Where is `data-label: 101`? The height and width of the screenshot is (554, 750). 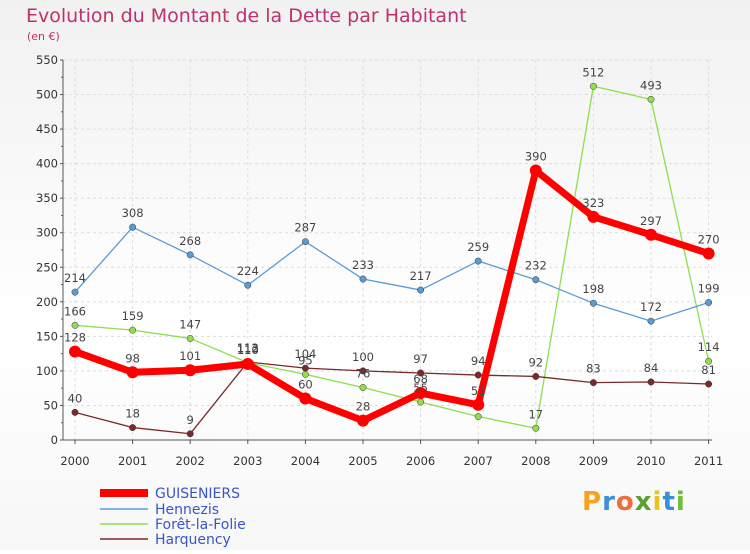
data-label: 101 is located at coordinates (190, 356).